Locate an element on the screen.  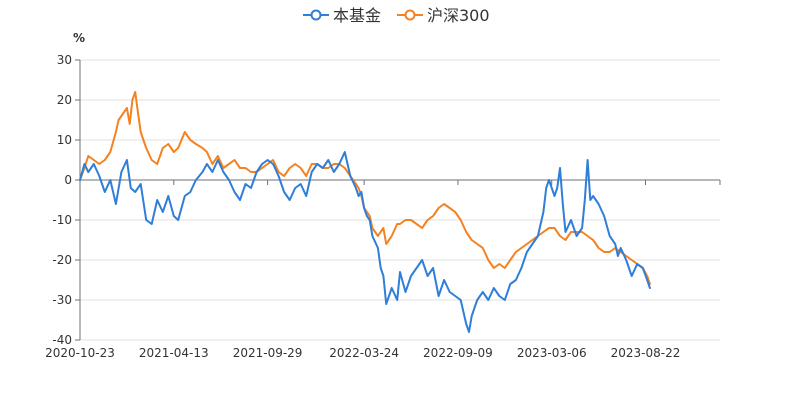
y-tick-label: 30 is located at coordinates (64, 60).